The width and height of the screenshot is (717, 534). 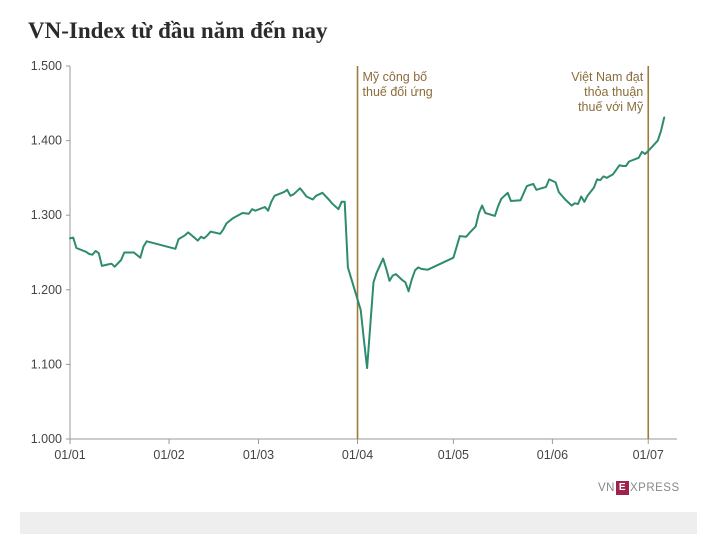 I want to click on annotation-label: thỏa thuận, so click(x=613, y=92).